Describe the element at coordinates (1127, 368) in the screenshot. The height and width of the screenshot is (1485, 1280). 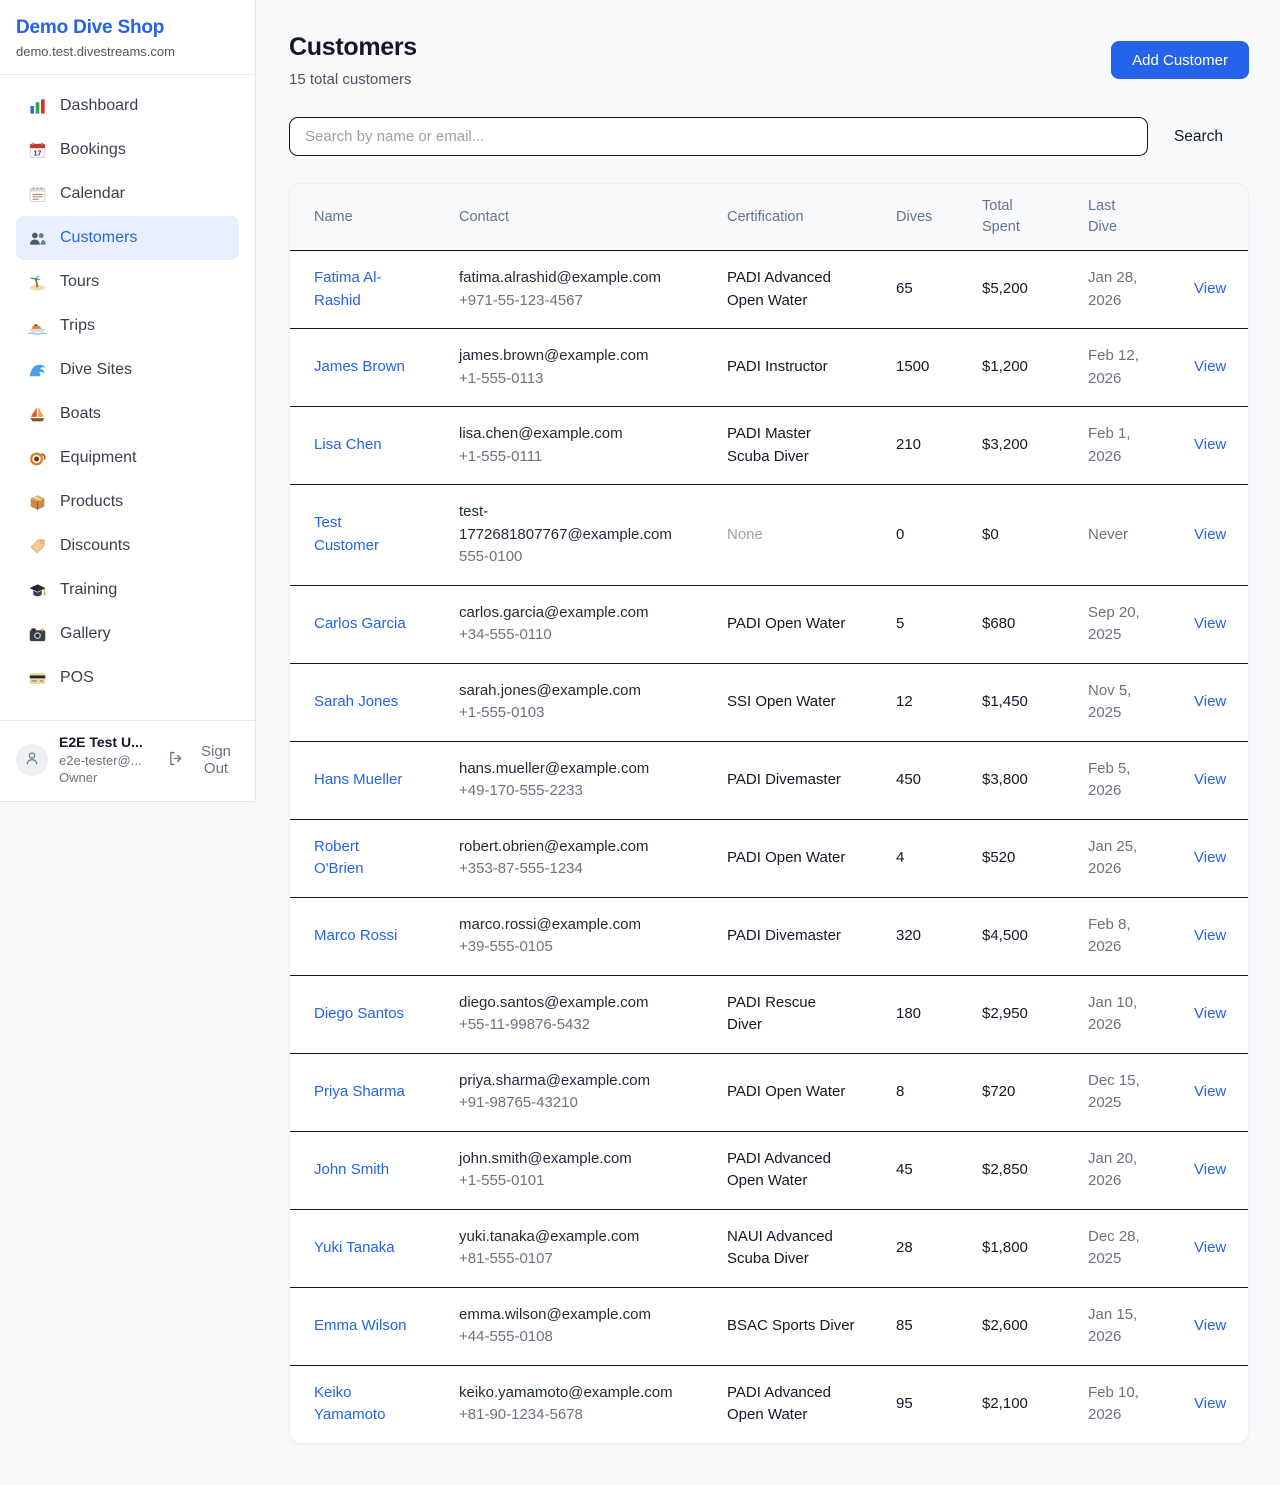
I see `customer-last-dive-cell: Feb 12, 2026` at that location.